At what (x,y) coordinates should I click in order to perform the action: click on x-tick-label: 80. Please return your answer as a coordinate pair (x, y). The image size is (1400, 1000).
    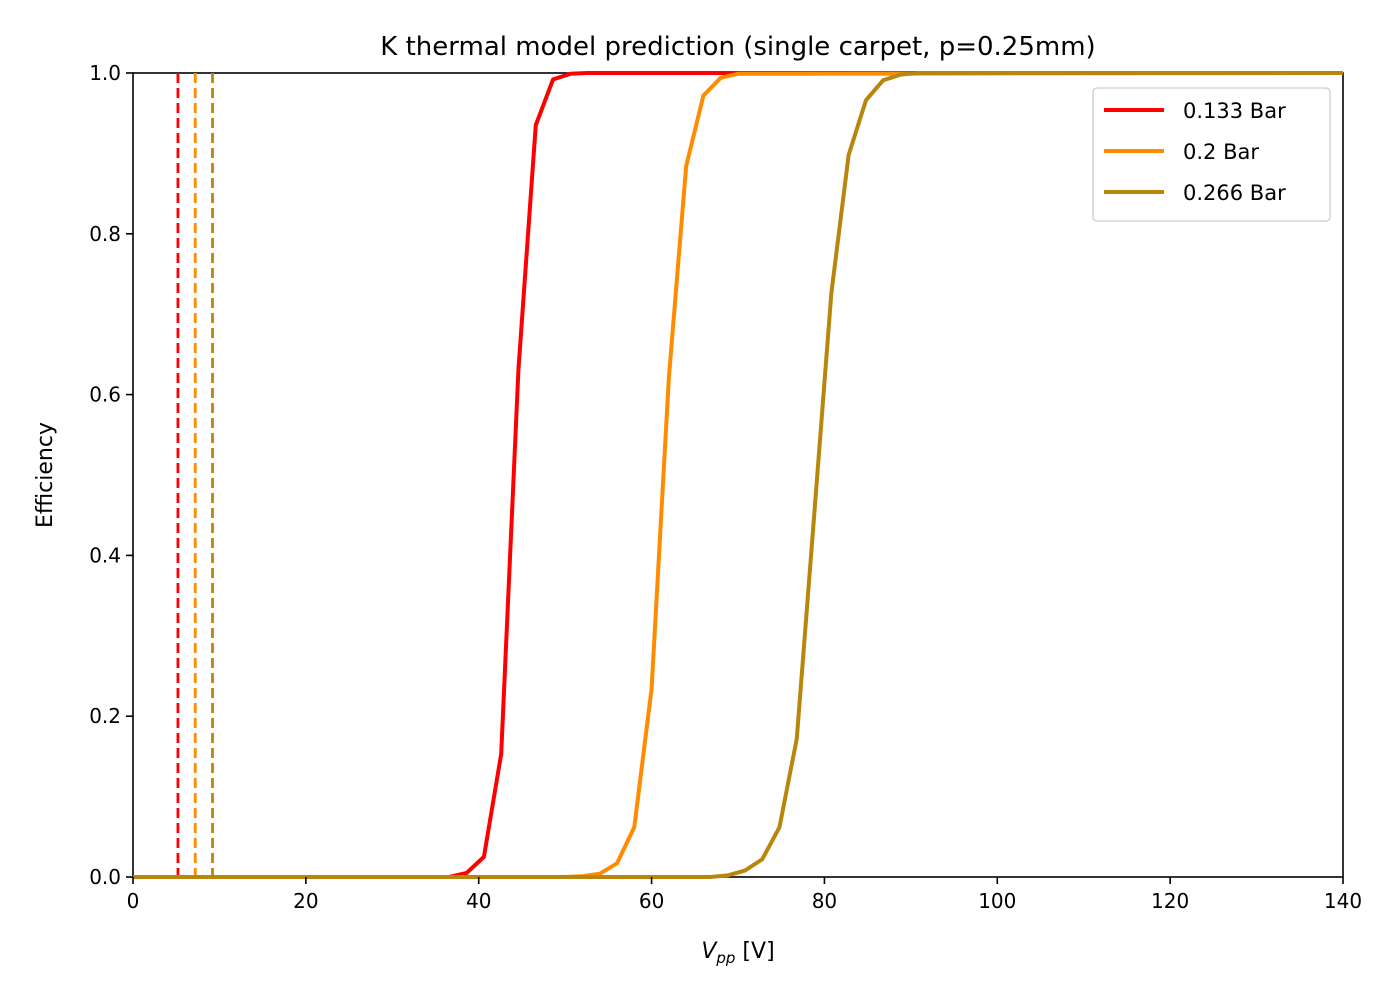
    Looking at the image, I should click on (824, 901).